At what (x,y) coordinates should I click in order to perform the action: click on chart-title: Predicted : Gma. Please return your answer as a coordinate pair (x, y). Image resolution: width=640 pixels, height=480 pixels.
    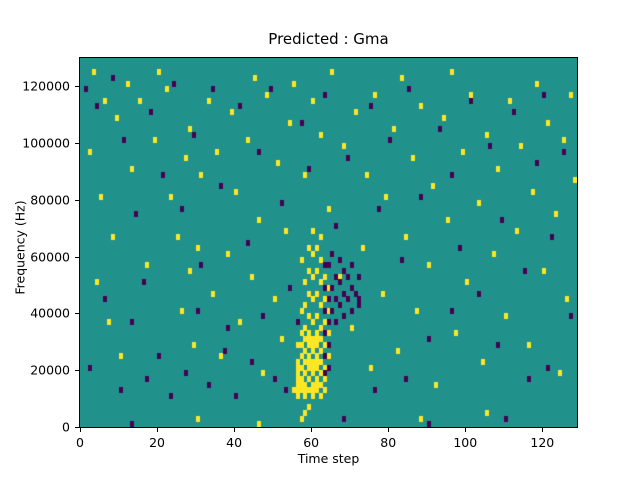
    Looking at the image, I should click on (328, 39).